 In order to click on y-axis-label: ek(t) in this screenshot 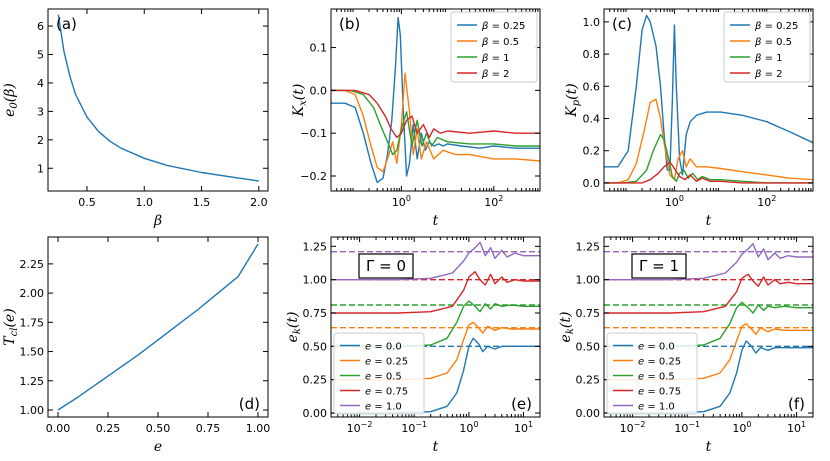, I will do `click(567, 327)`.